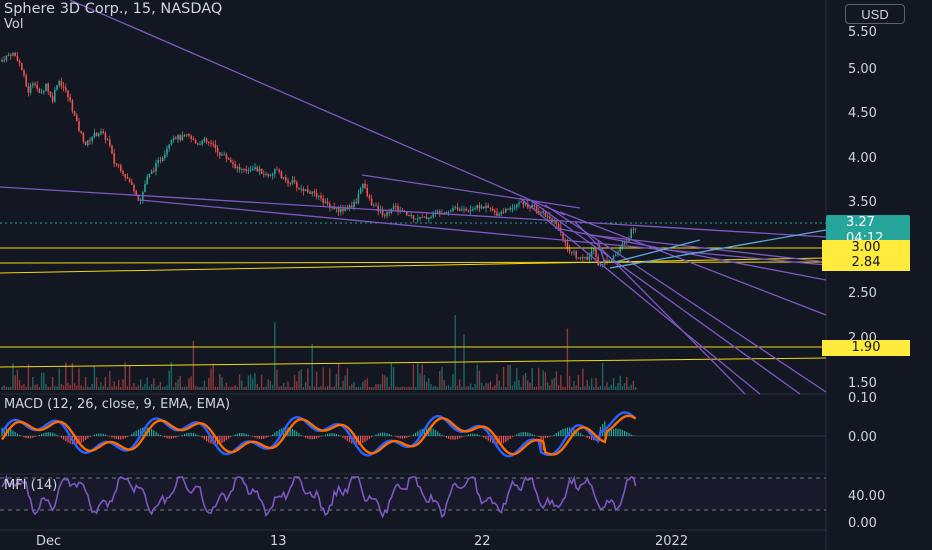 The height and width of the screenshot is (550, 932). What do you see at coordinates (14, 24) in the screenshot?
I see `volume-label: Vol` at bounding box center [14, 24].